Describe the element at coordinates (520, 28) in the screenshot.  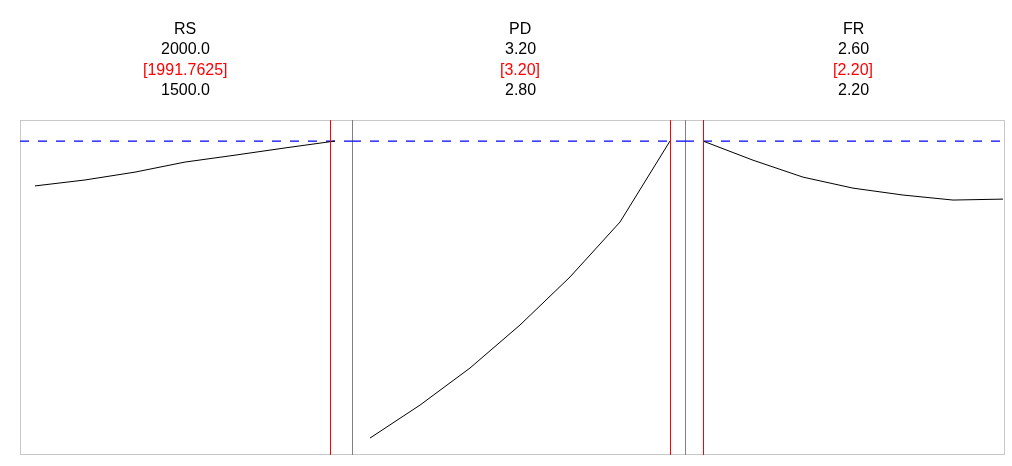
I see `chart-title: PD` at that location.